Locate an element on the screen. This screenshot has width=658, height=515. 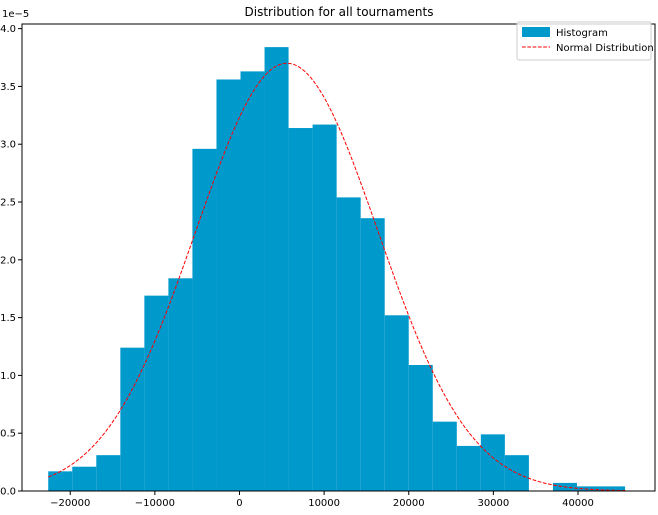
y-tick-label: 3.0 is located at coordinates (8, 145).